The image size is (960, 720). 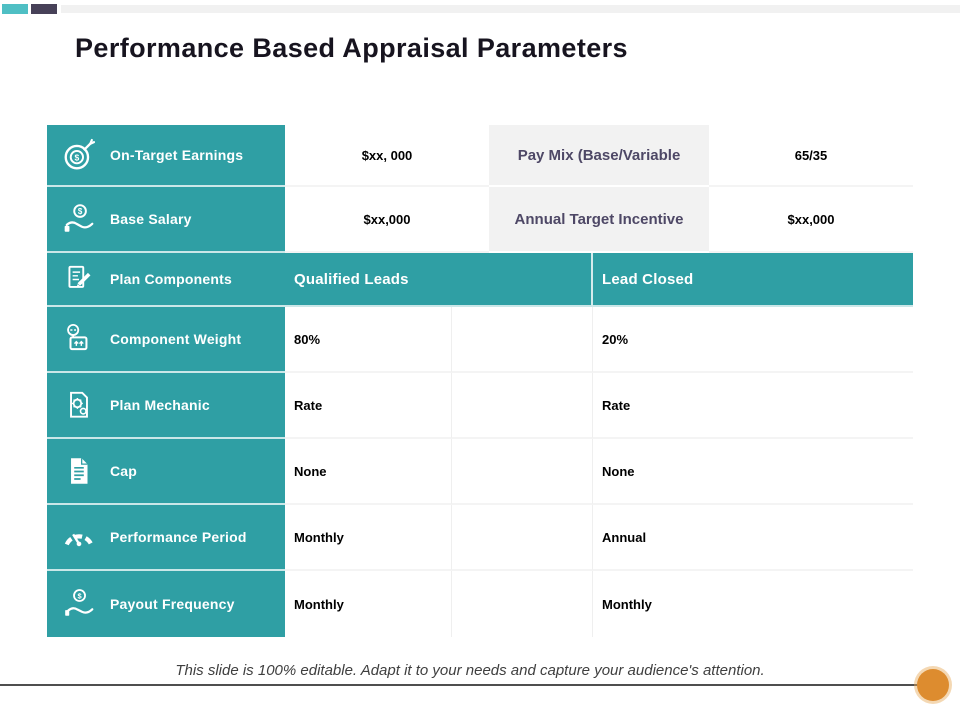 I want to click on row-label-text: Component Weight, so click(x=176, y=339).